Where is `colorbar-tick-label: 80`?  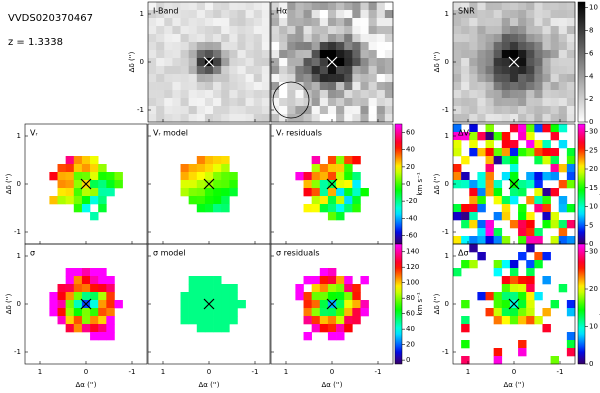
colorbar-tick-label: 80 is located at coordinates (410, 298).